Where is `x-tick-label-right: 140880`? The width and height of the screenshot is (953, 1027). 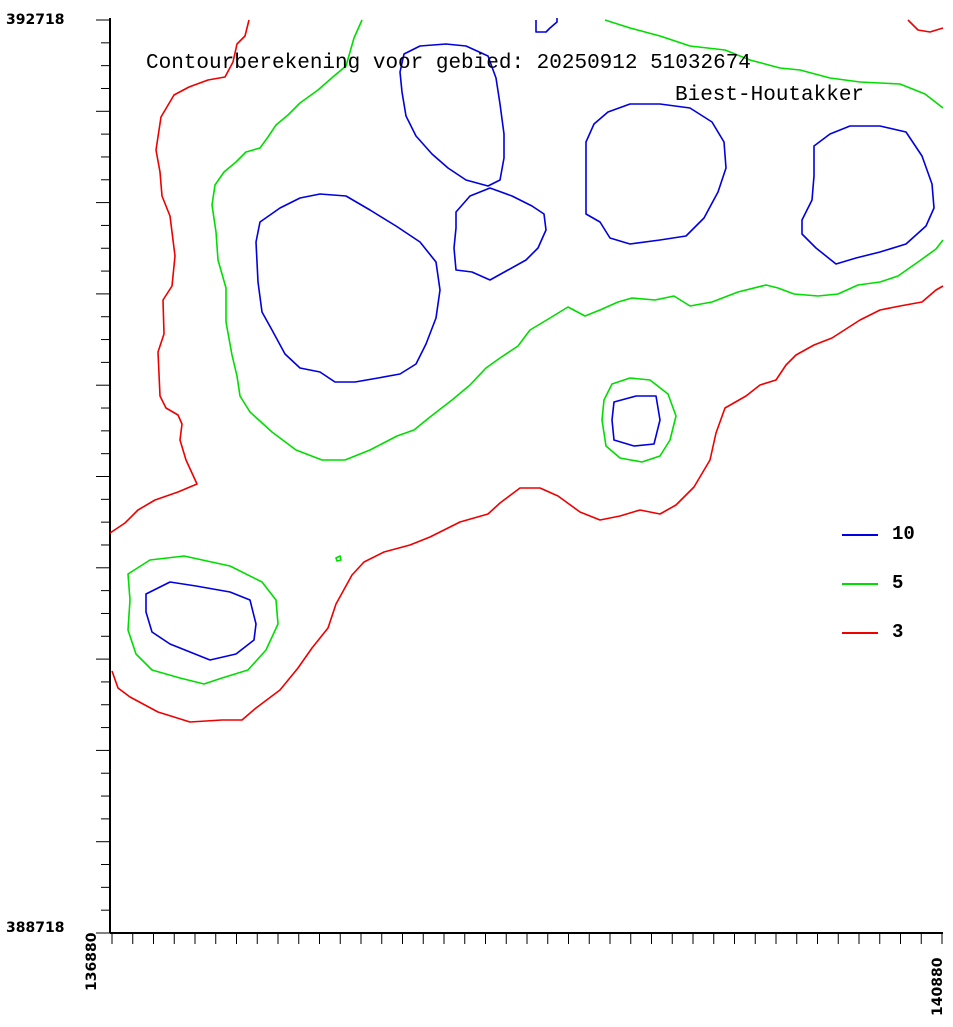
x-tick-label-right: 140880 is located at coordinates (938, 986).